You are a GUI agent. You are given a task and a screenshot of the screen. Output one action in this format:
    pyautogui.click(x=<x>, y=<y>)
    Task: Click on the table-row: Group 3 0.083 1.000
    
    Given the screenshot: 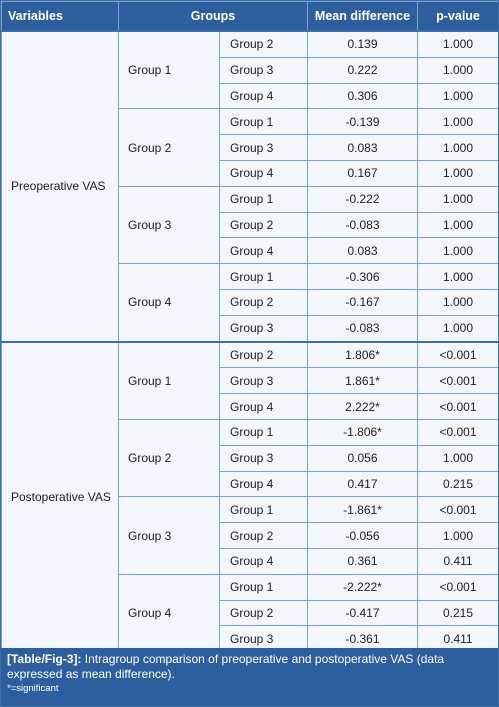 What is the action you would take?
    pyautogui.click(x=250, y=147)
    